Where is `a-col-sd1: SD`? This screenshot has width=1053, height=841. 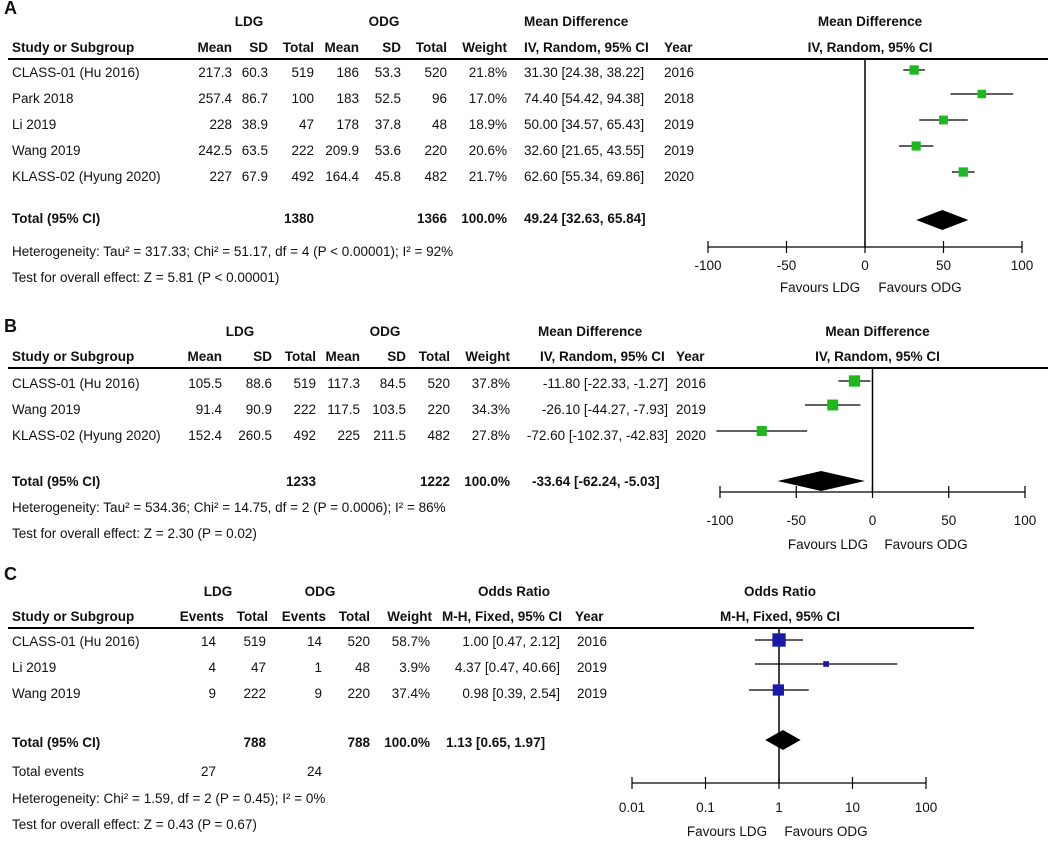
a-col-sd1: SD is located at coordinates (258, 47).